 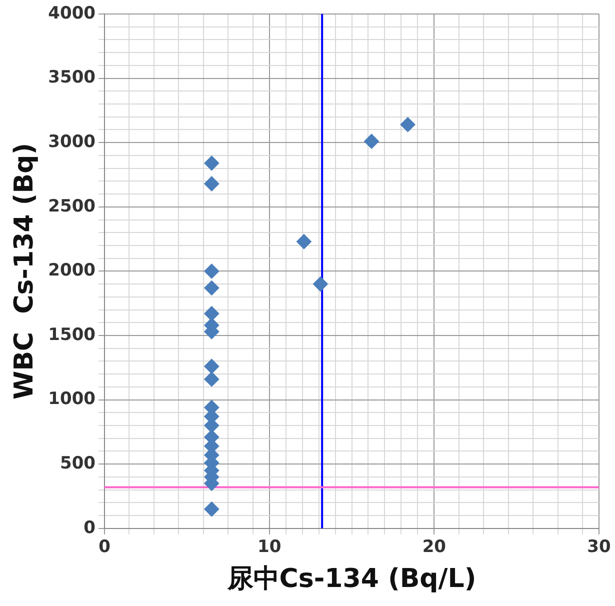 I want to click on y-tick-label: 3500, so click(x=72, y=78).